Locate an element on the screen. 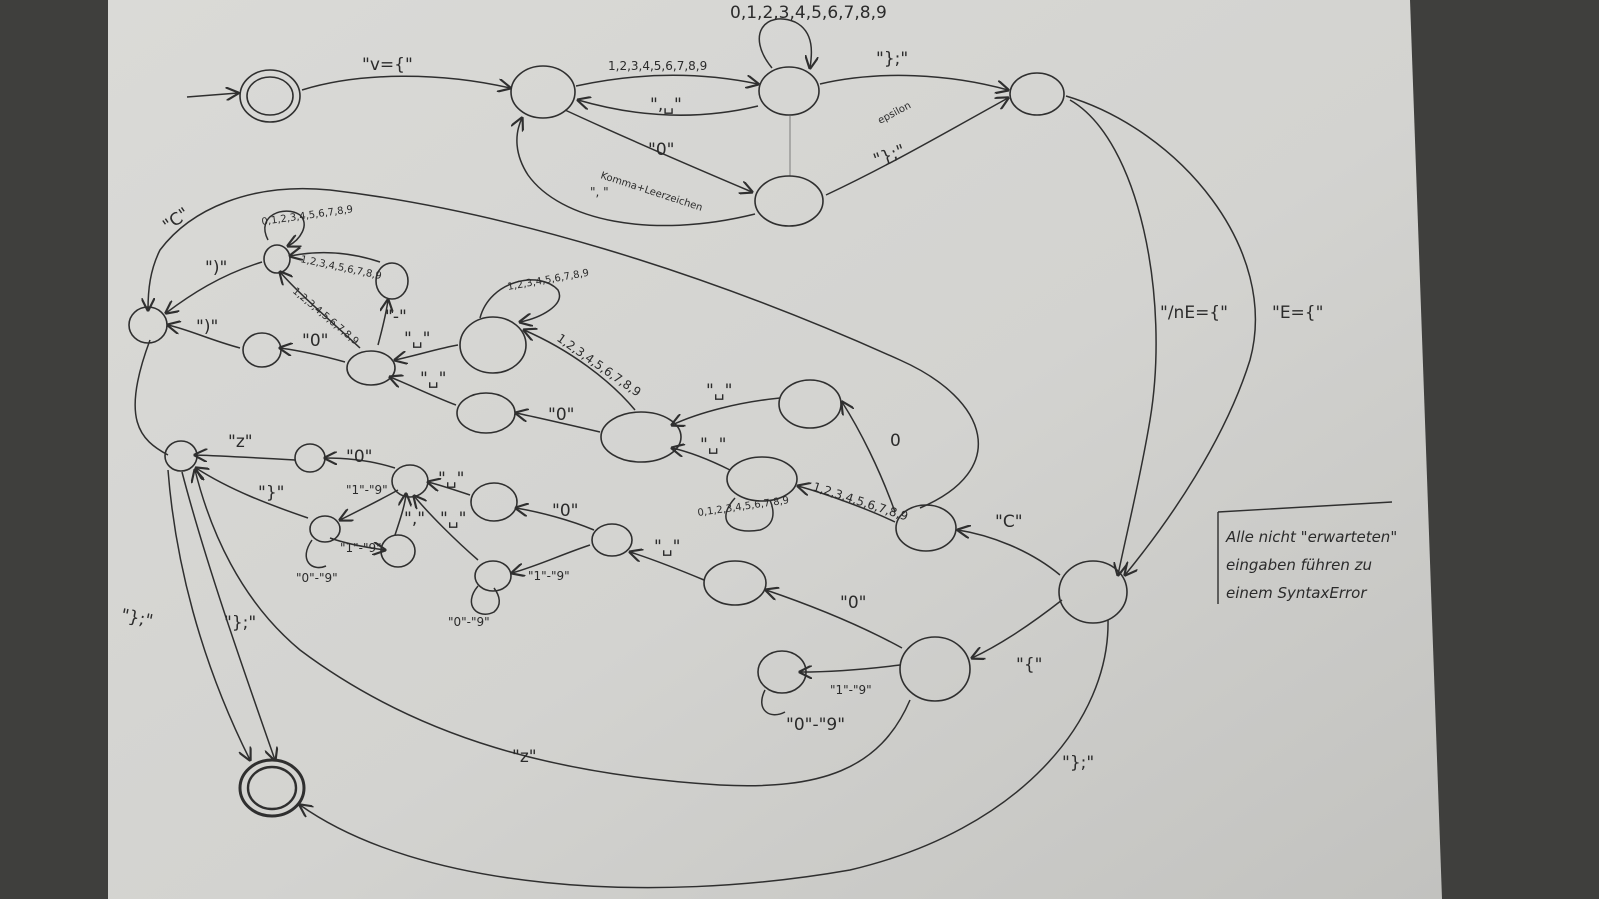 Image resolution: width=1599 pixels, height=899 pixels. state-u5 is located at coordinates (310, 458).